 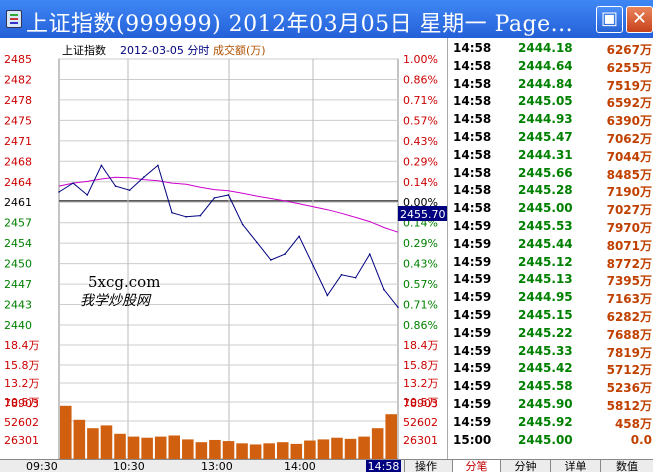 What do you see at coordinates (545, 404) in the screenshot?
I see `tick-price: 2445.90` at bounding box center [545, 404].